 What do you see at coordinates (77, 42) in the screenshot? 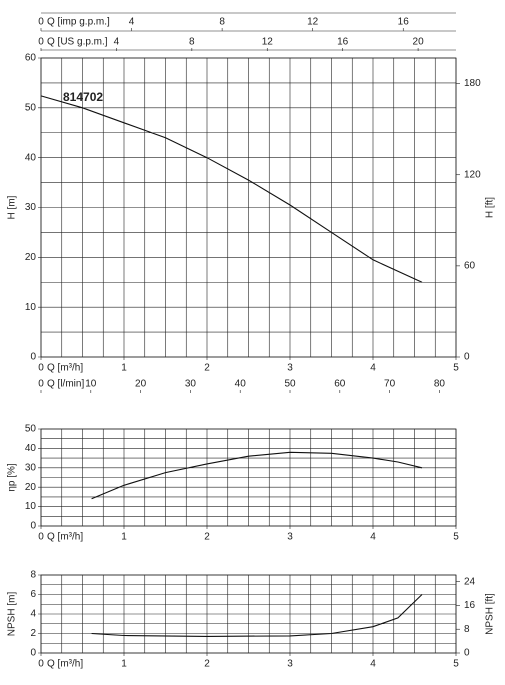
I see `extra-x-axis-label: Q [US g.p.m.]` at bounding box center [77, 42].